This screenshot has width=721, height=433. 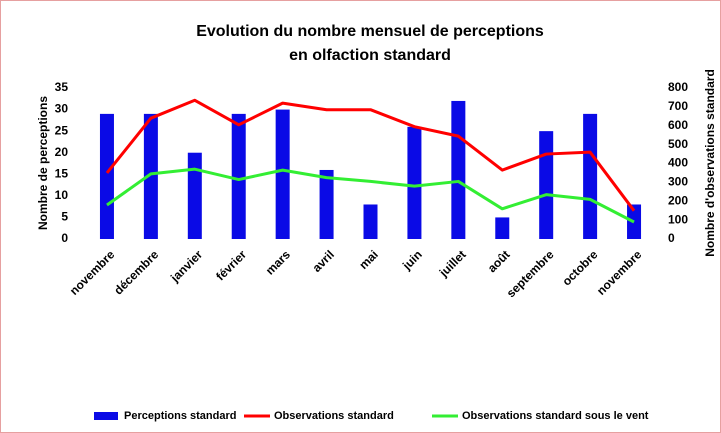 I want to click on y2-tick-label: 100, so click(x=678, y=219).